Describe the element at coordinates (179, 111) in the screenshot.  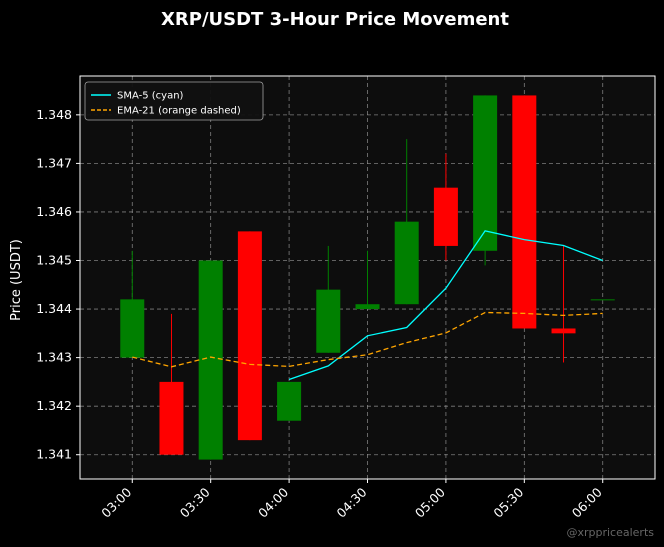
I see `legend-label: EMA-21 (orange dashed)` at that location.